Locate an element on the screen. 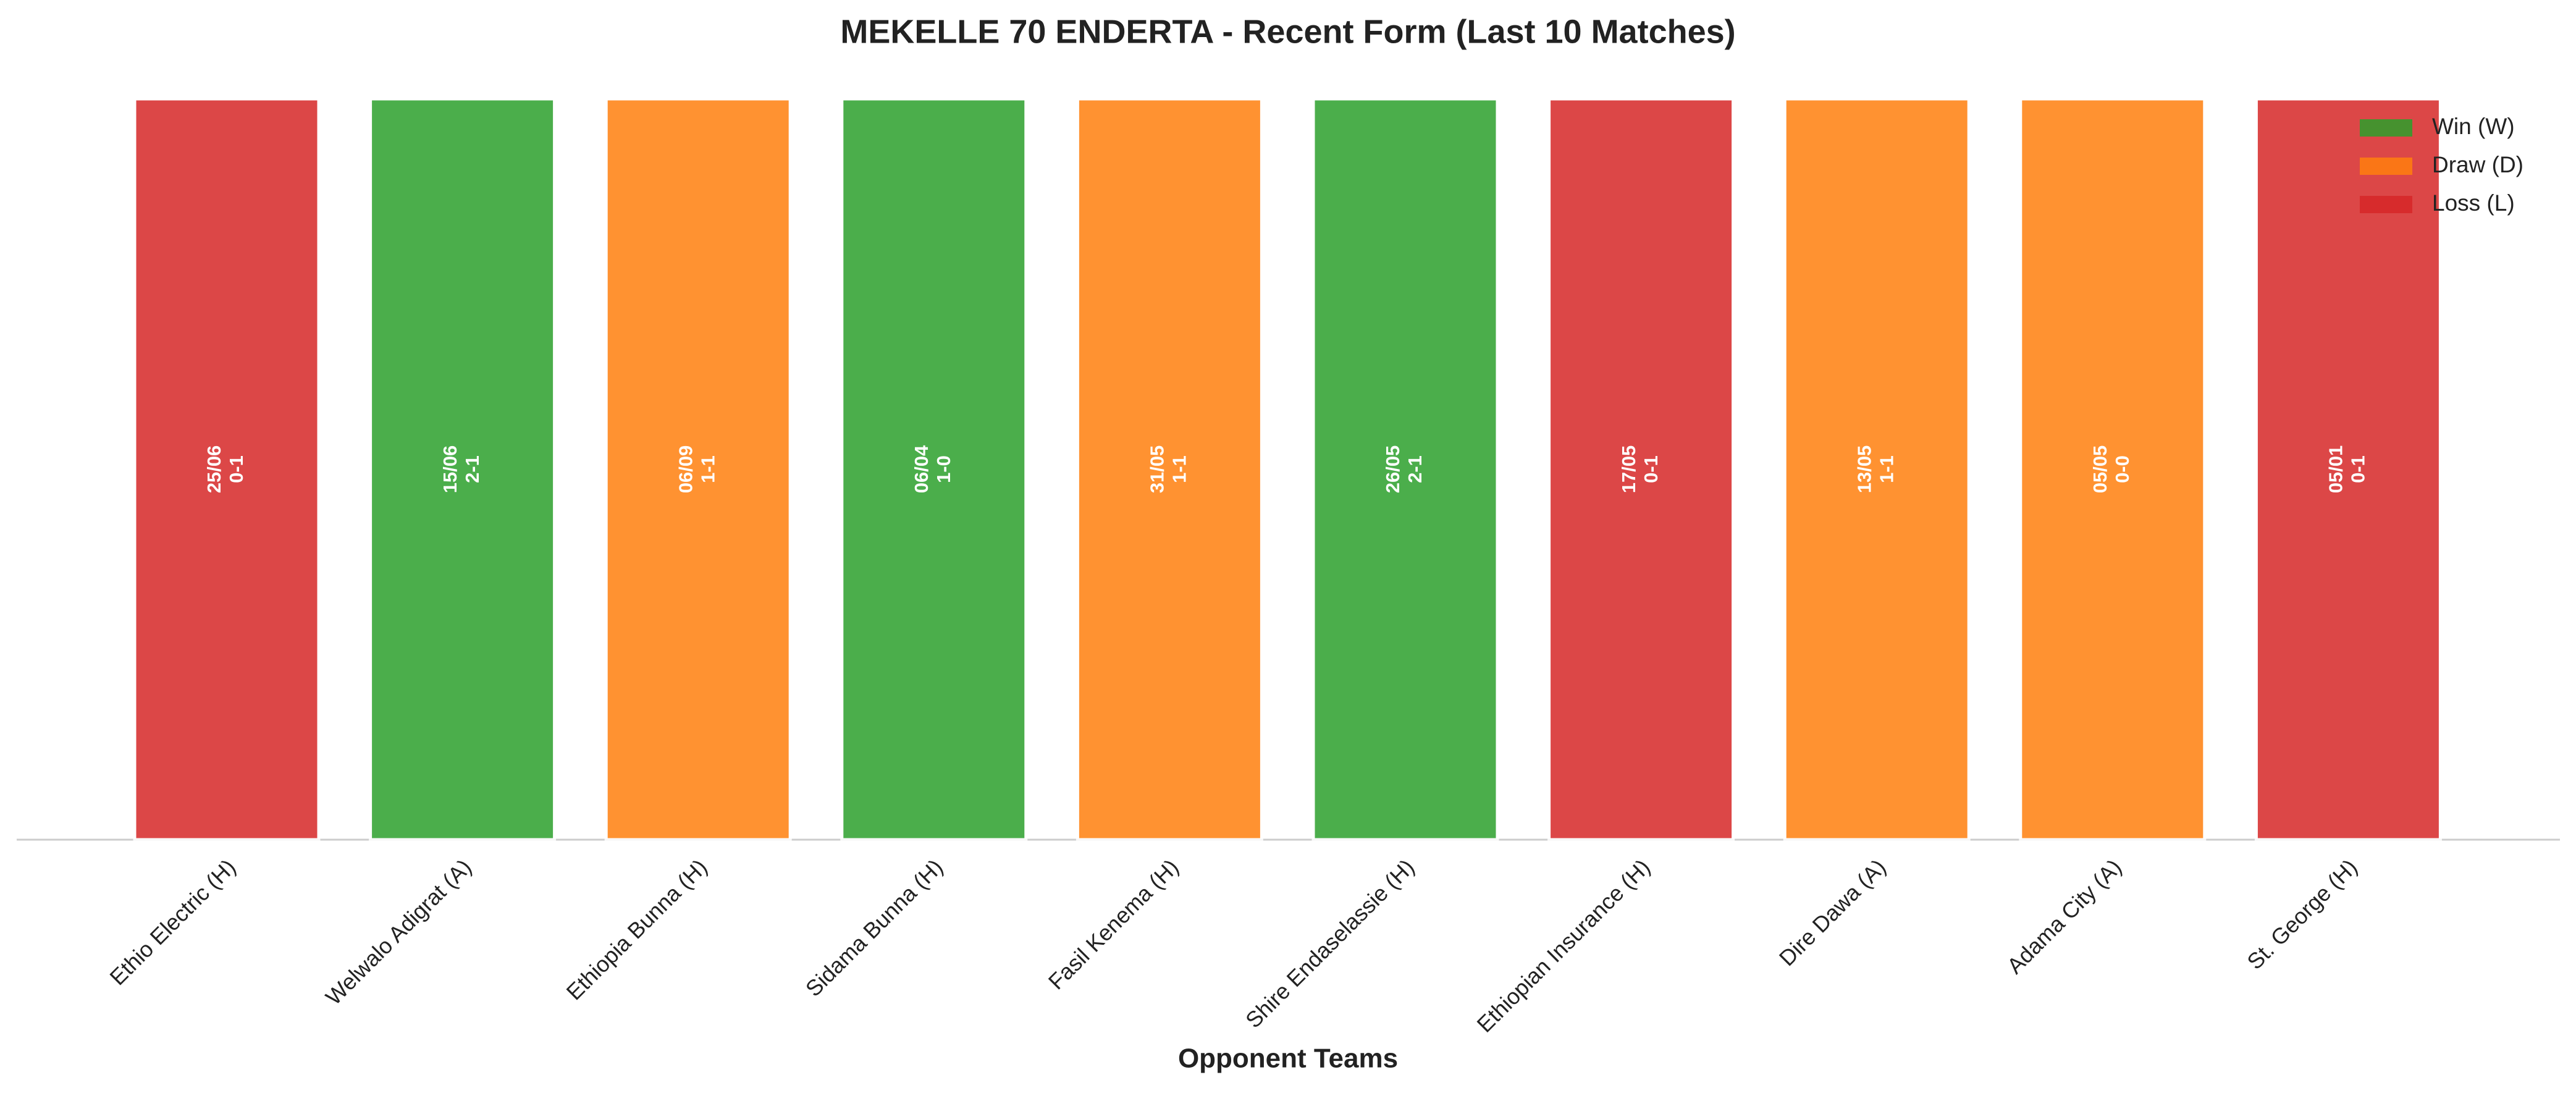 The image size is (2576, 1093). bar-date-label: 05/01 is located at coordinates (2336, 470).